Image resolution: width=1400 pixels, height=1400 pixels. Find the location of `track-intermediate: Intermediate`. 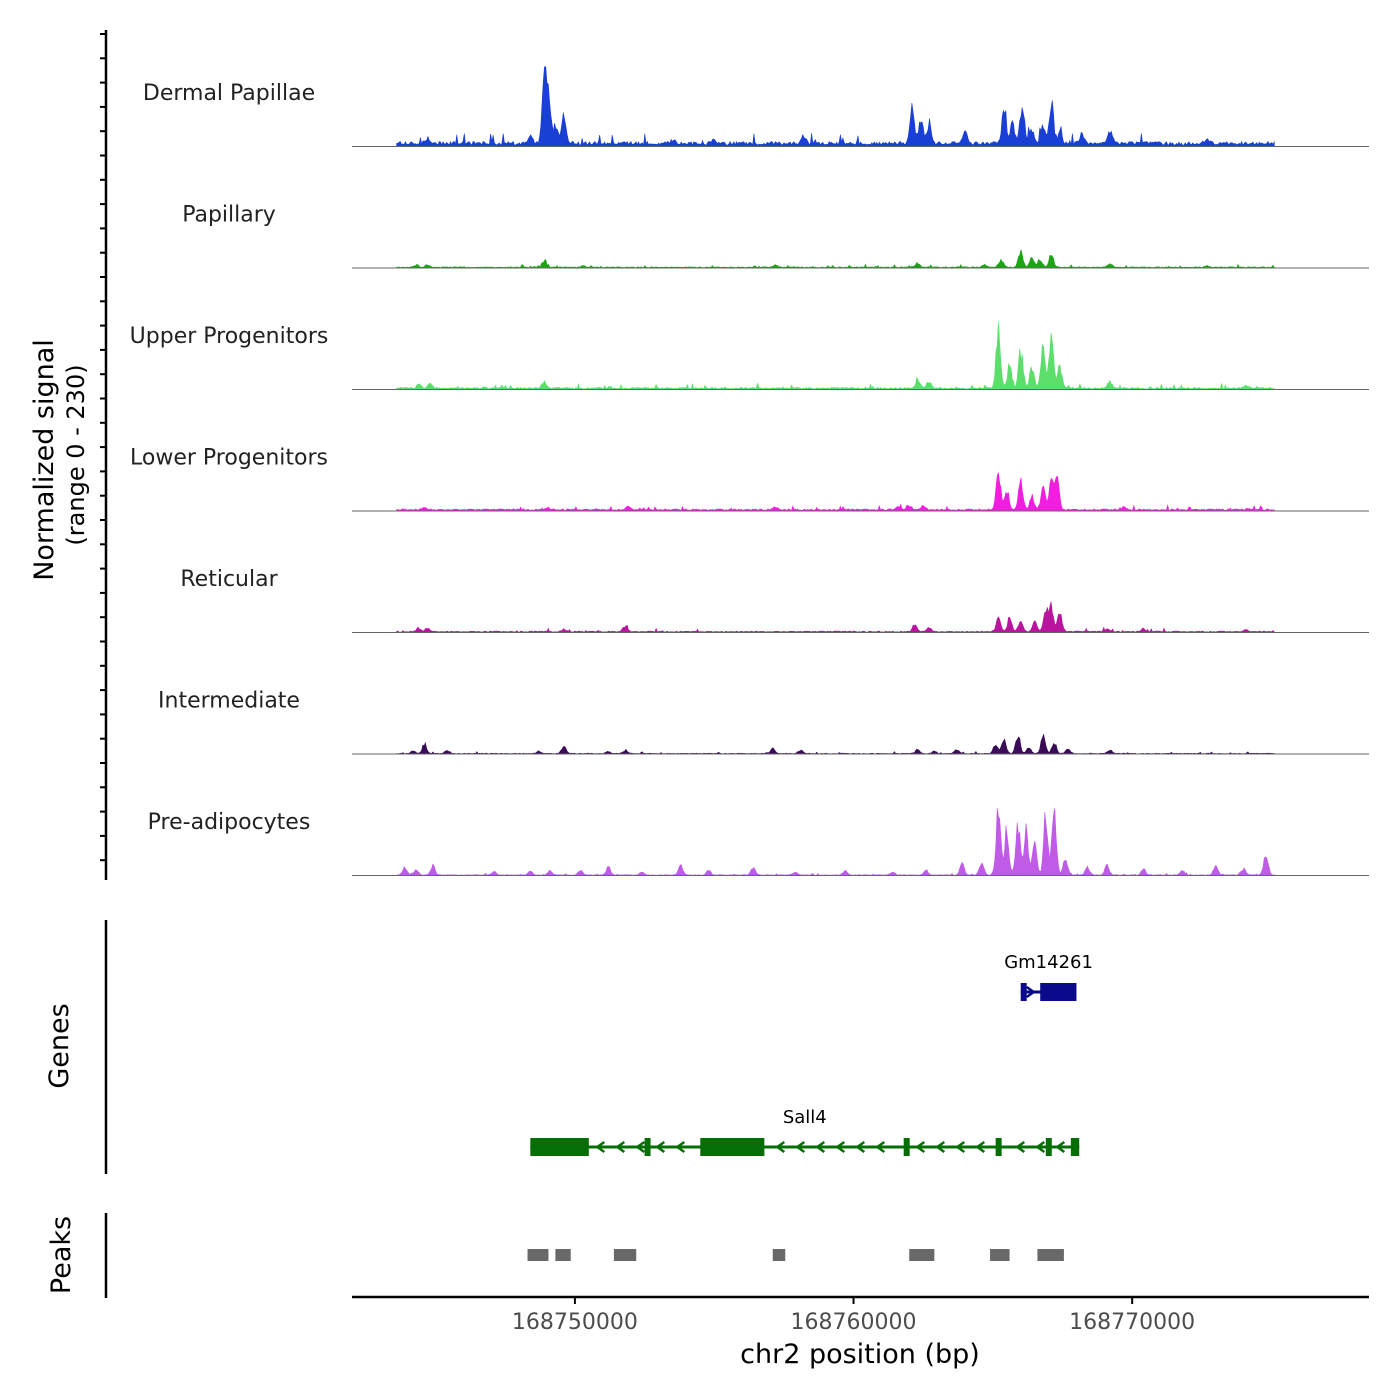

track-intermediate: Intermediate is located at coordinates (763, 722).